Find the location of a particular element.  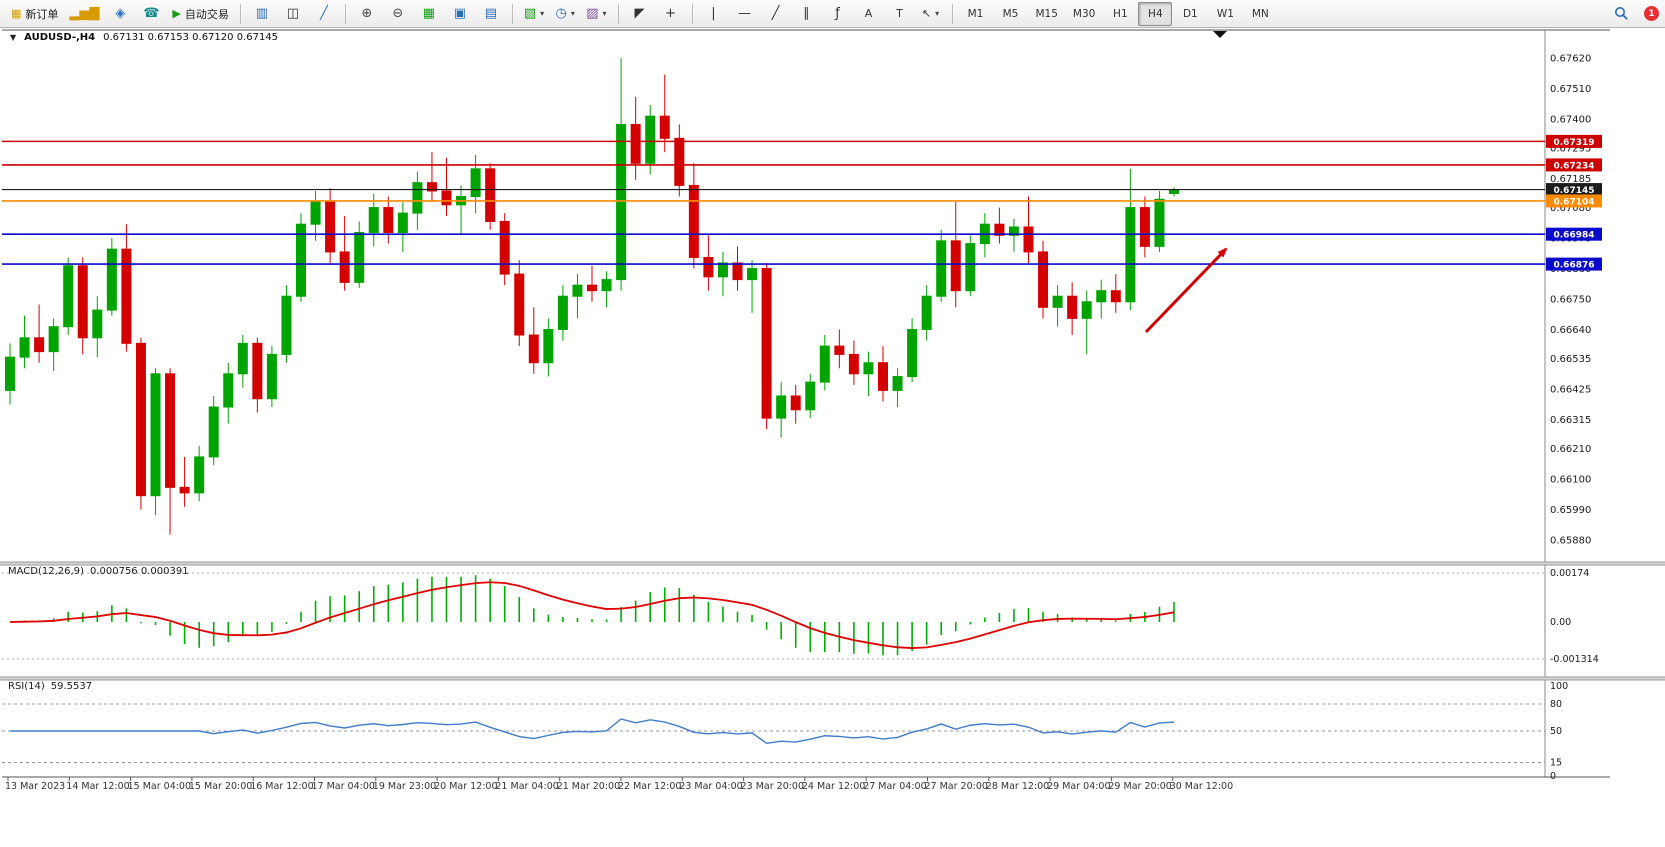

zoom-in-icon: ⊕ is located at coordinates (367, 13).